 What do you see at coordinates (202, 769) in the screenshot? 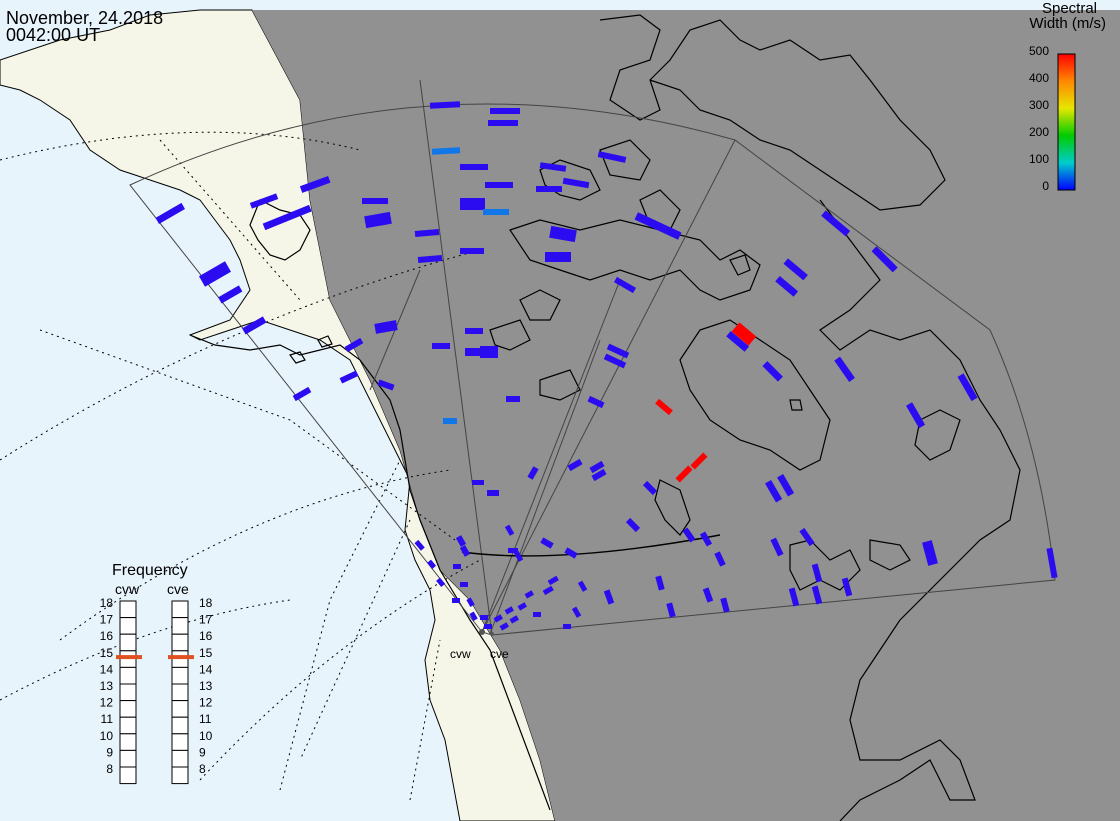
I see `frequency-scale-label: 8` at bounding box center [202, 769].